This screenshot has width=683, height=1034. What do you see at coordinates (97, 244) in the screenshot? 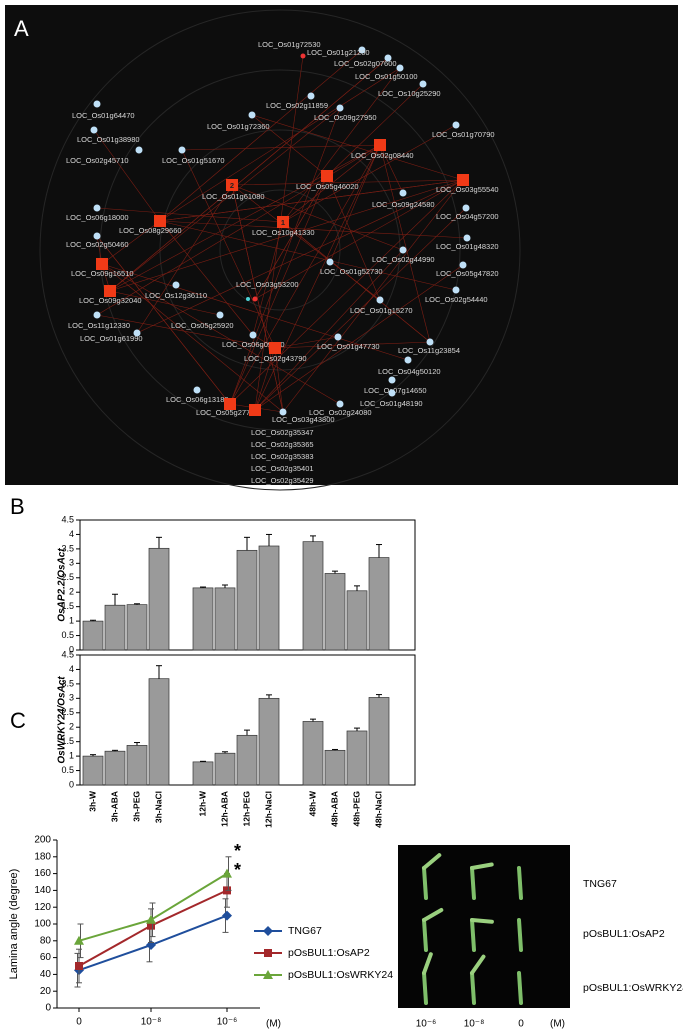
I see `node-label: LOC_Os02g50460` at bounding box center [97, 244].